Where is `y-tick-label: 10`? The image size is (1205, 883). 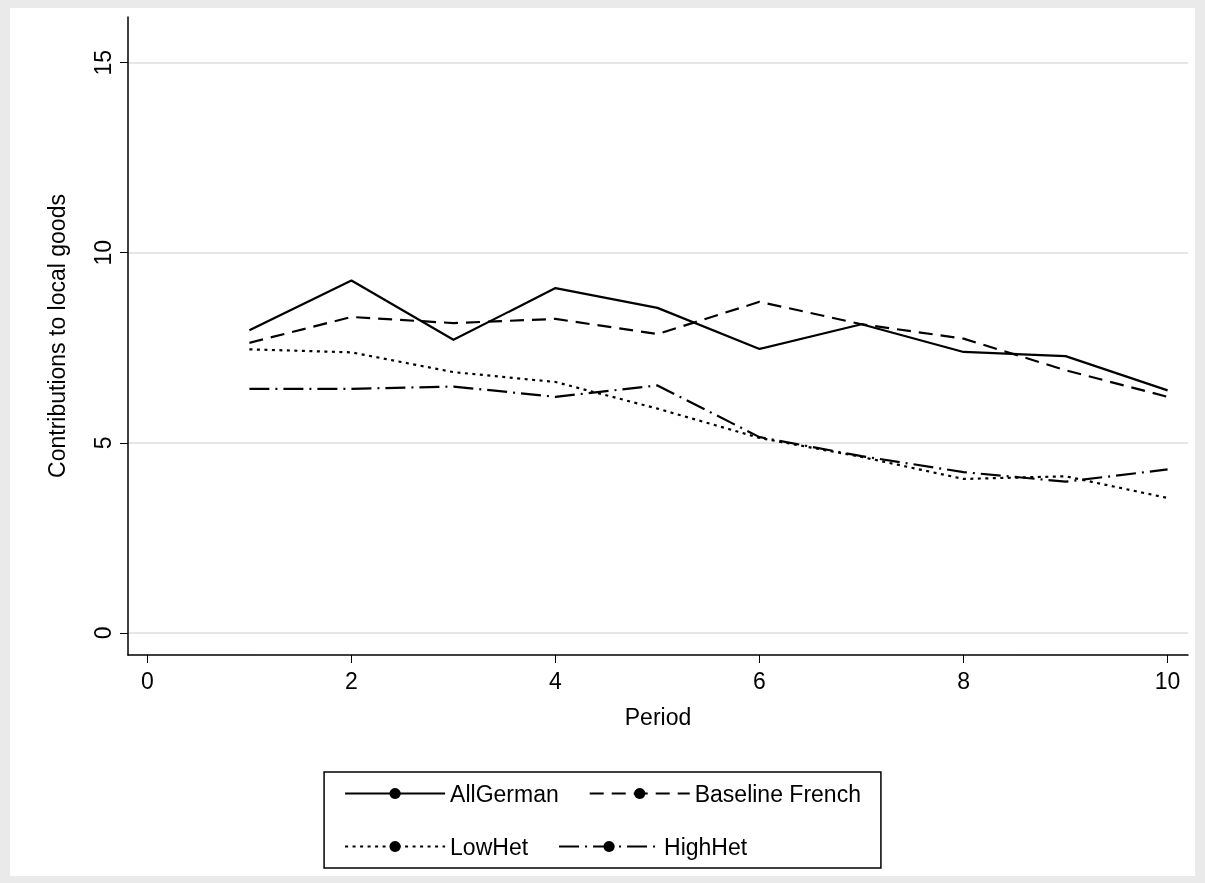 y-tick-label: 10 is located at coordinates (102, 252).